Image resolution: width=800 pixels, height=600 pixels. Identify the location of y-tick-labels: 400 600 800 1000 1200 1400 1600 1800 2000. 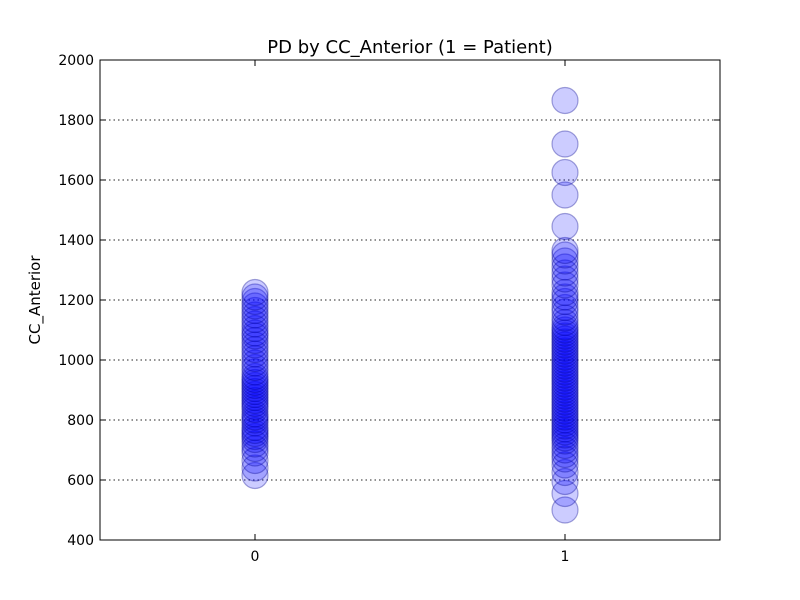
(76, 301).